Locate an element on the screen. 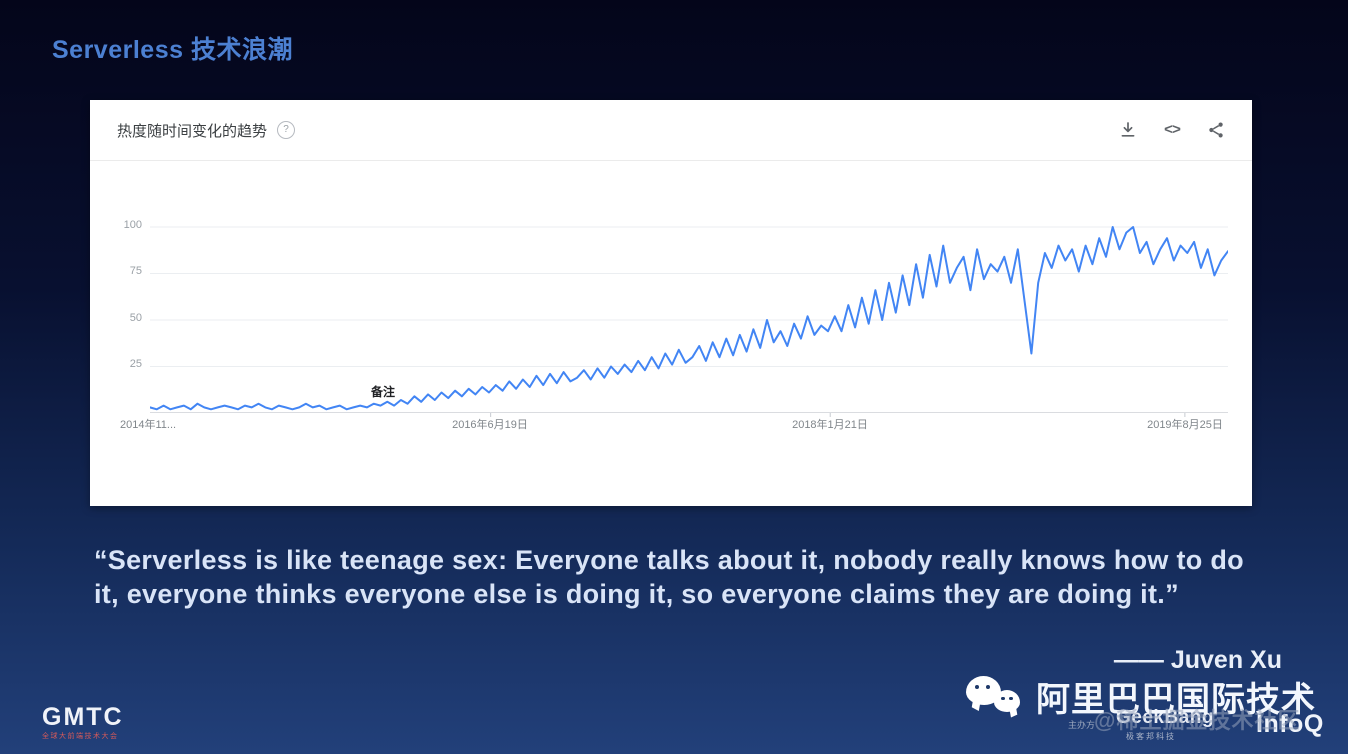  y-axis-tick-100: 100 is located at coordinates (132, 225).